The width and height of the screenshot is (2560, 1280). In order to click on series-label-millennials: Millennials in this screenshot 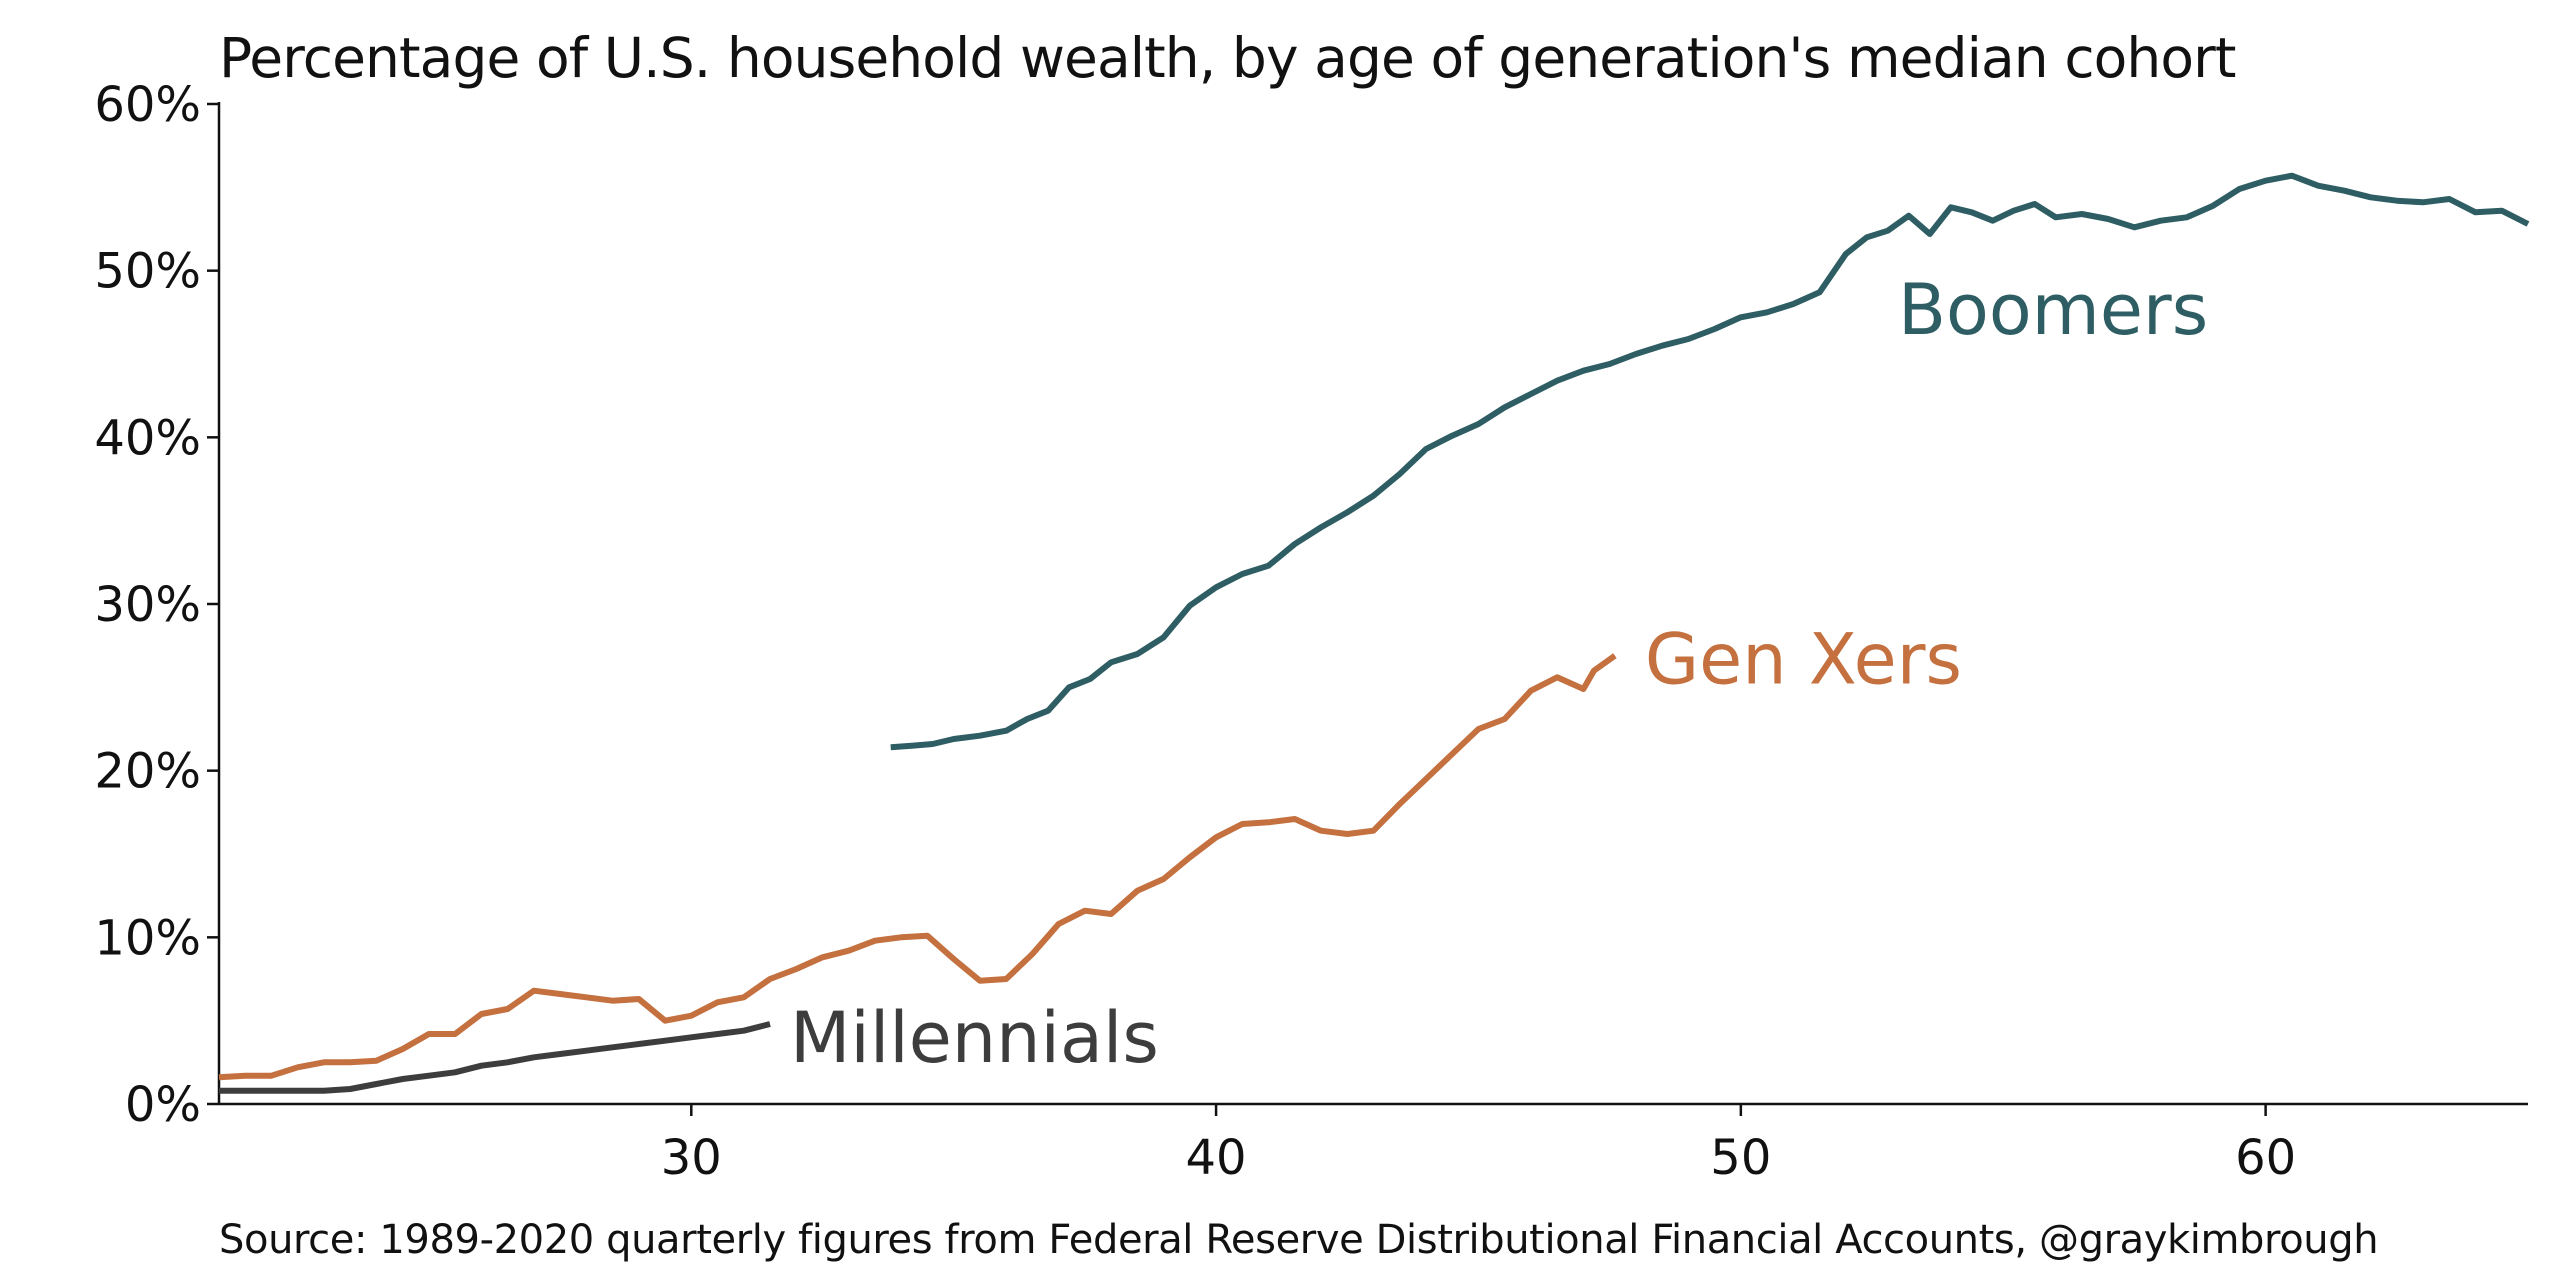, I will do `click(974, 1038)`.